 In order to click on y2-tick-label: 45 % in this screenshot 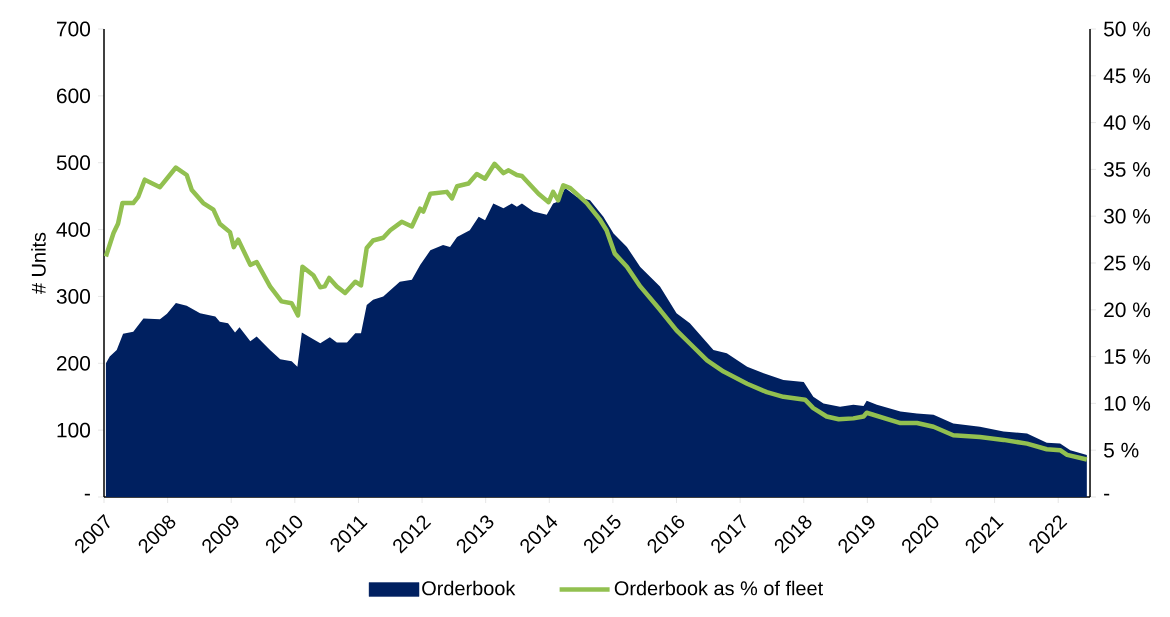, I will do `click(1127, 76)`.